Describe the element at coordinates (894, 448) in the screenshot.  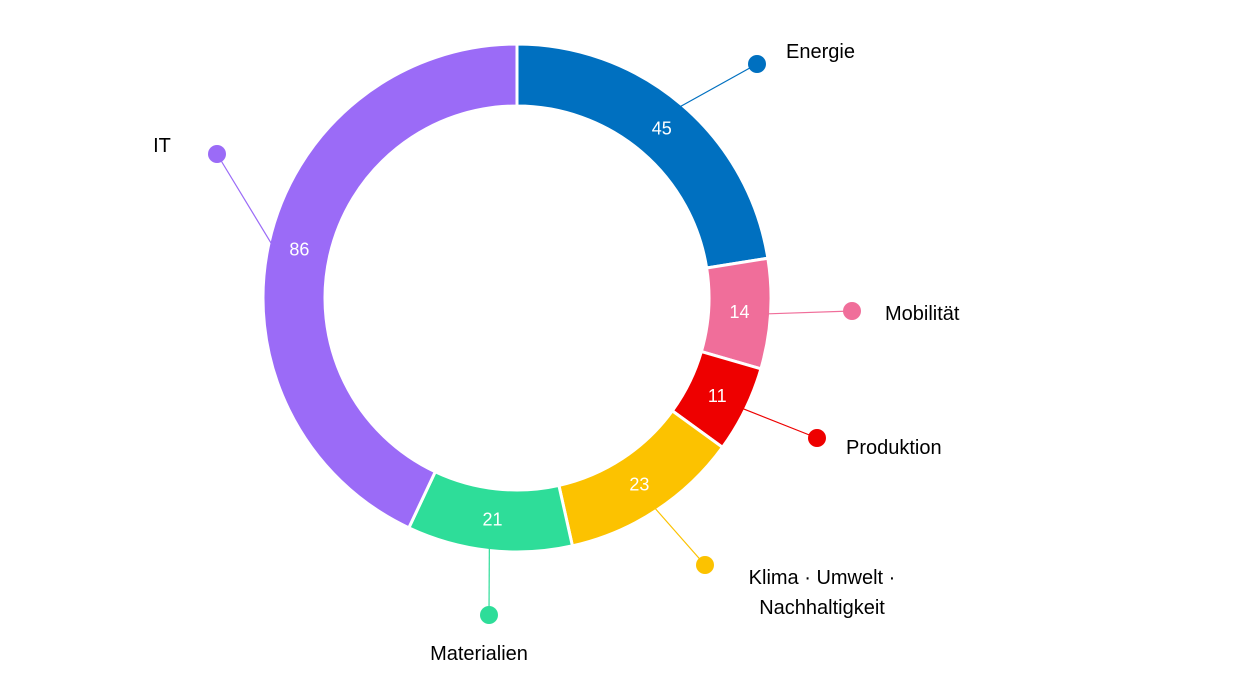
I see `category-label-produktion: Produktion` at that location.